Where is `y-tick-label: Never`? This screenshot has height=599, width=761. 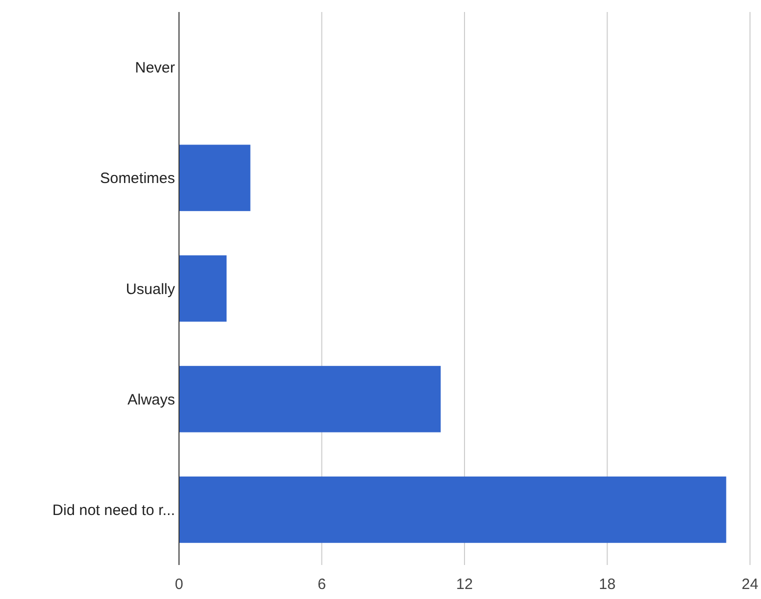
y-tick-label: Never is located at coordinates (154, 68).